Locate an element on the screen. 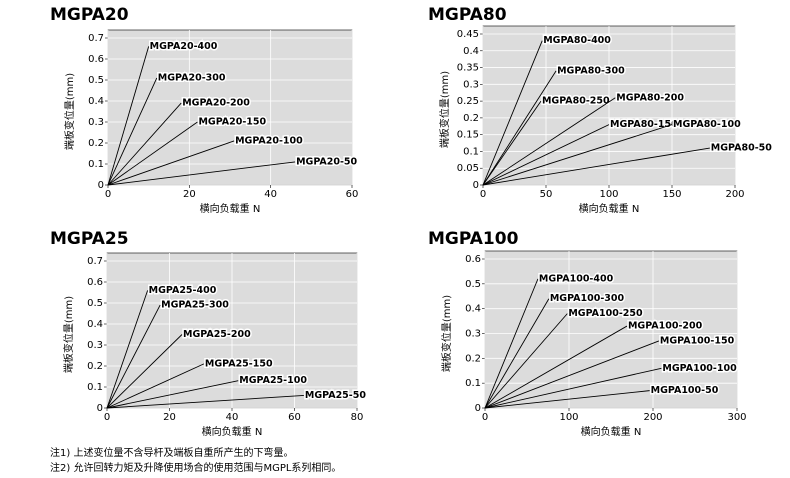  series-label: MGPA80-100 is located at coordinates (707, 124).